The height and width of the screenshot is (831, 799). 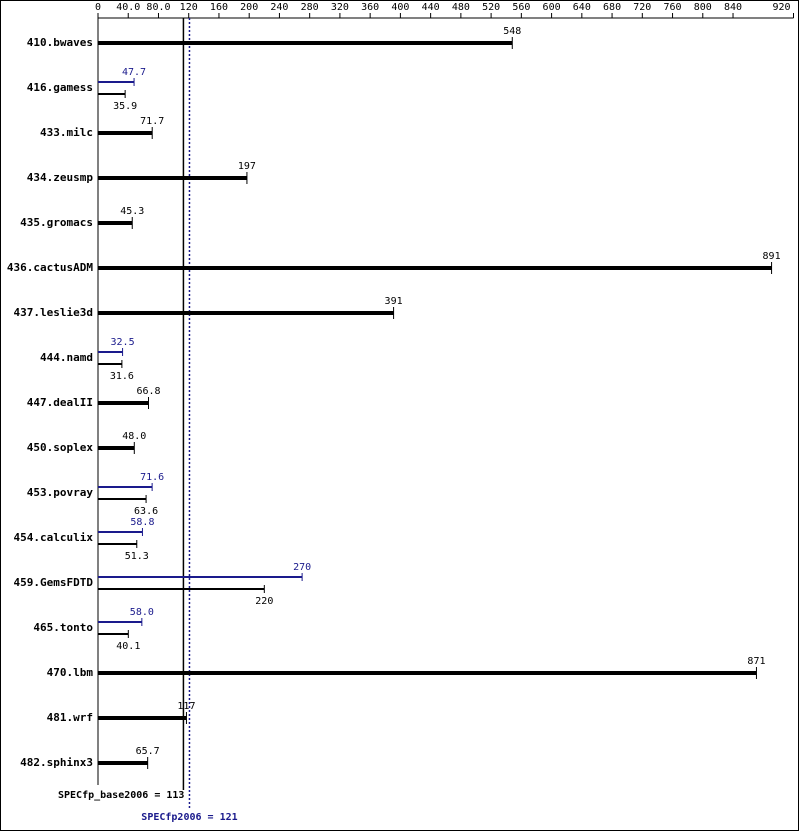 I want to click on x-tick-label: 720, so click(x=642, y=7).